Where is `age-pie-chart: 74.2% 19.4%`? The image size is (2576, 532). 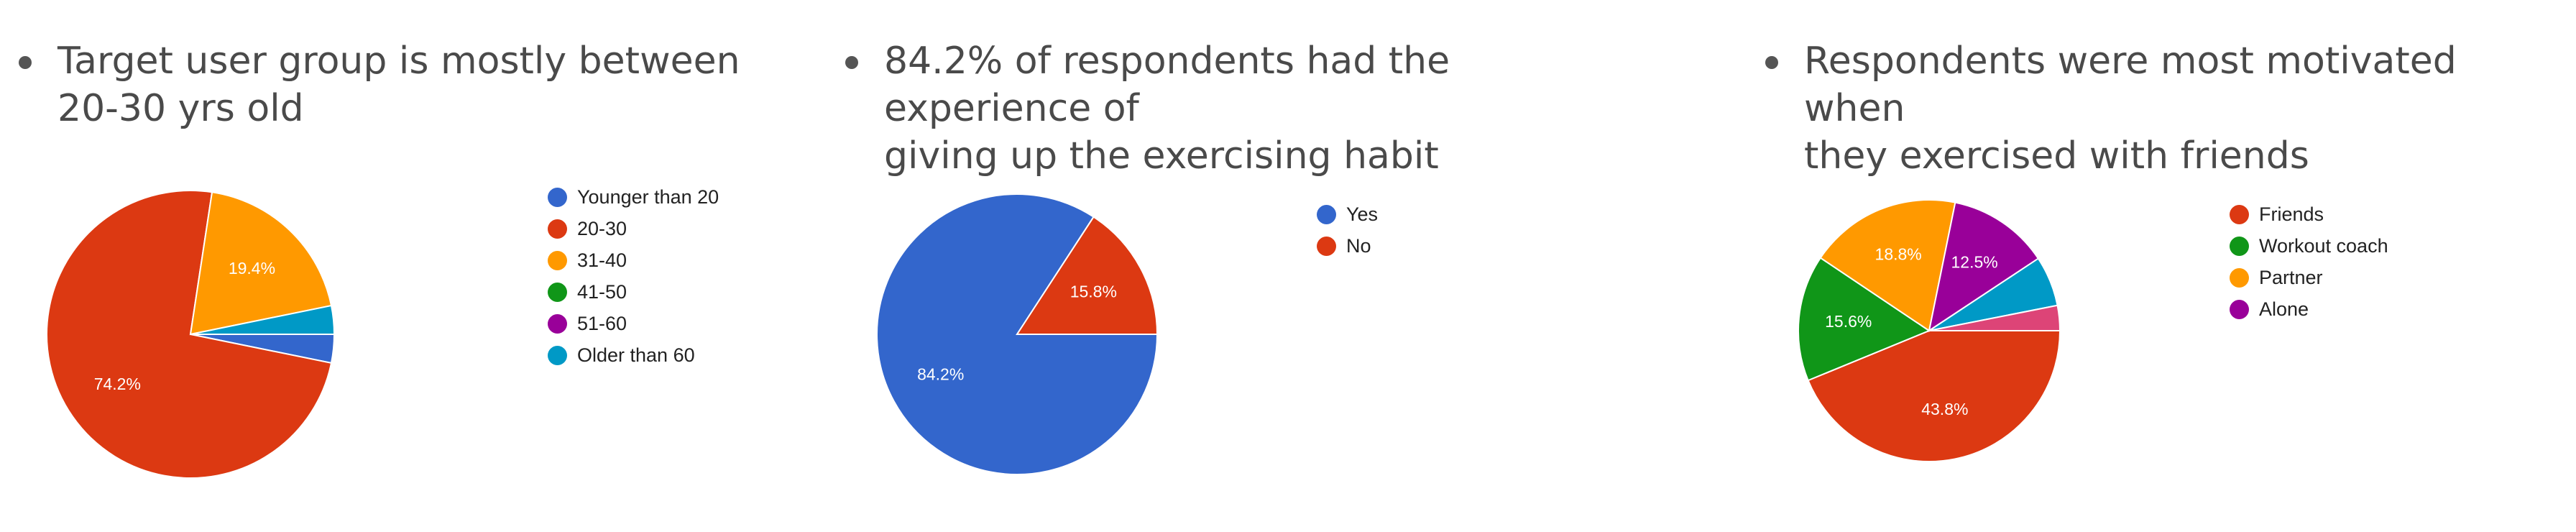 age-pie-chart: 74.2% 19.4% is located at coordinates (191, 334).